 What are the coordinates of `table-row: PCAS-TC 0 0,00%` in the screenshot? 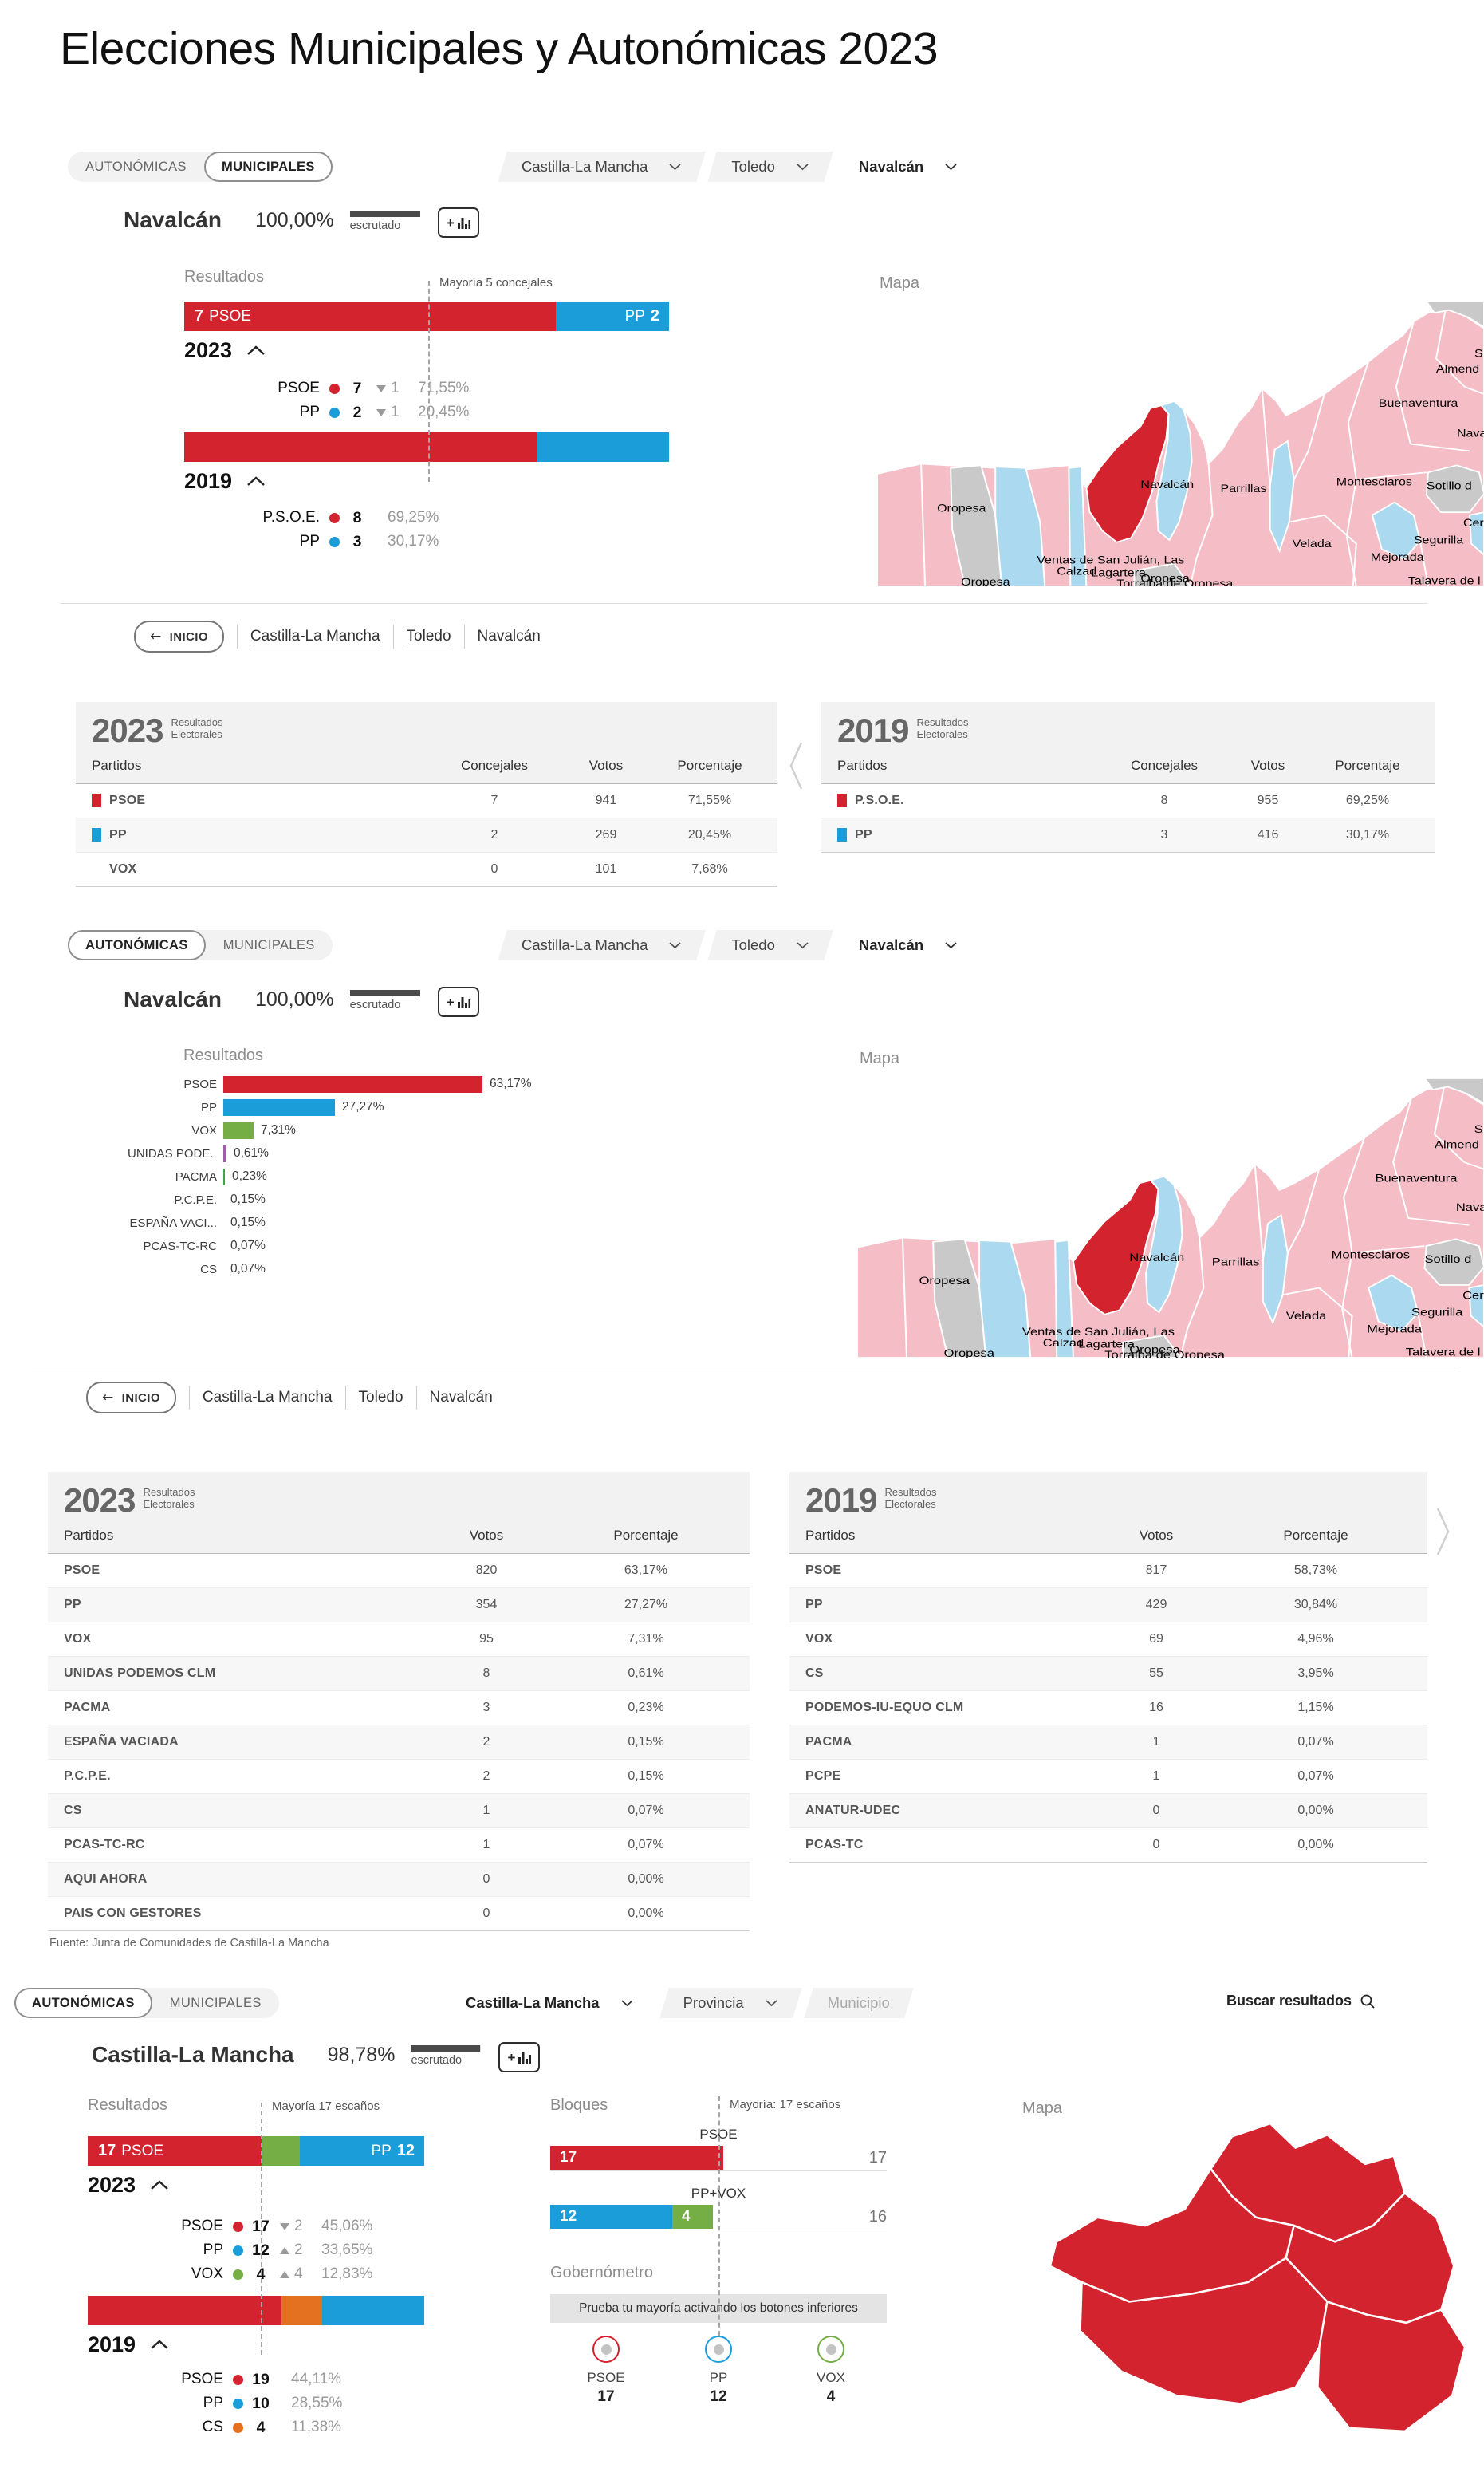 It's located at (1108, 1845).